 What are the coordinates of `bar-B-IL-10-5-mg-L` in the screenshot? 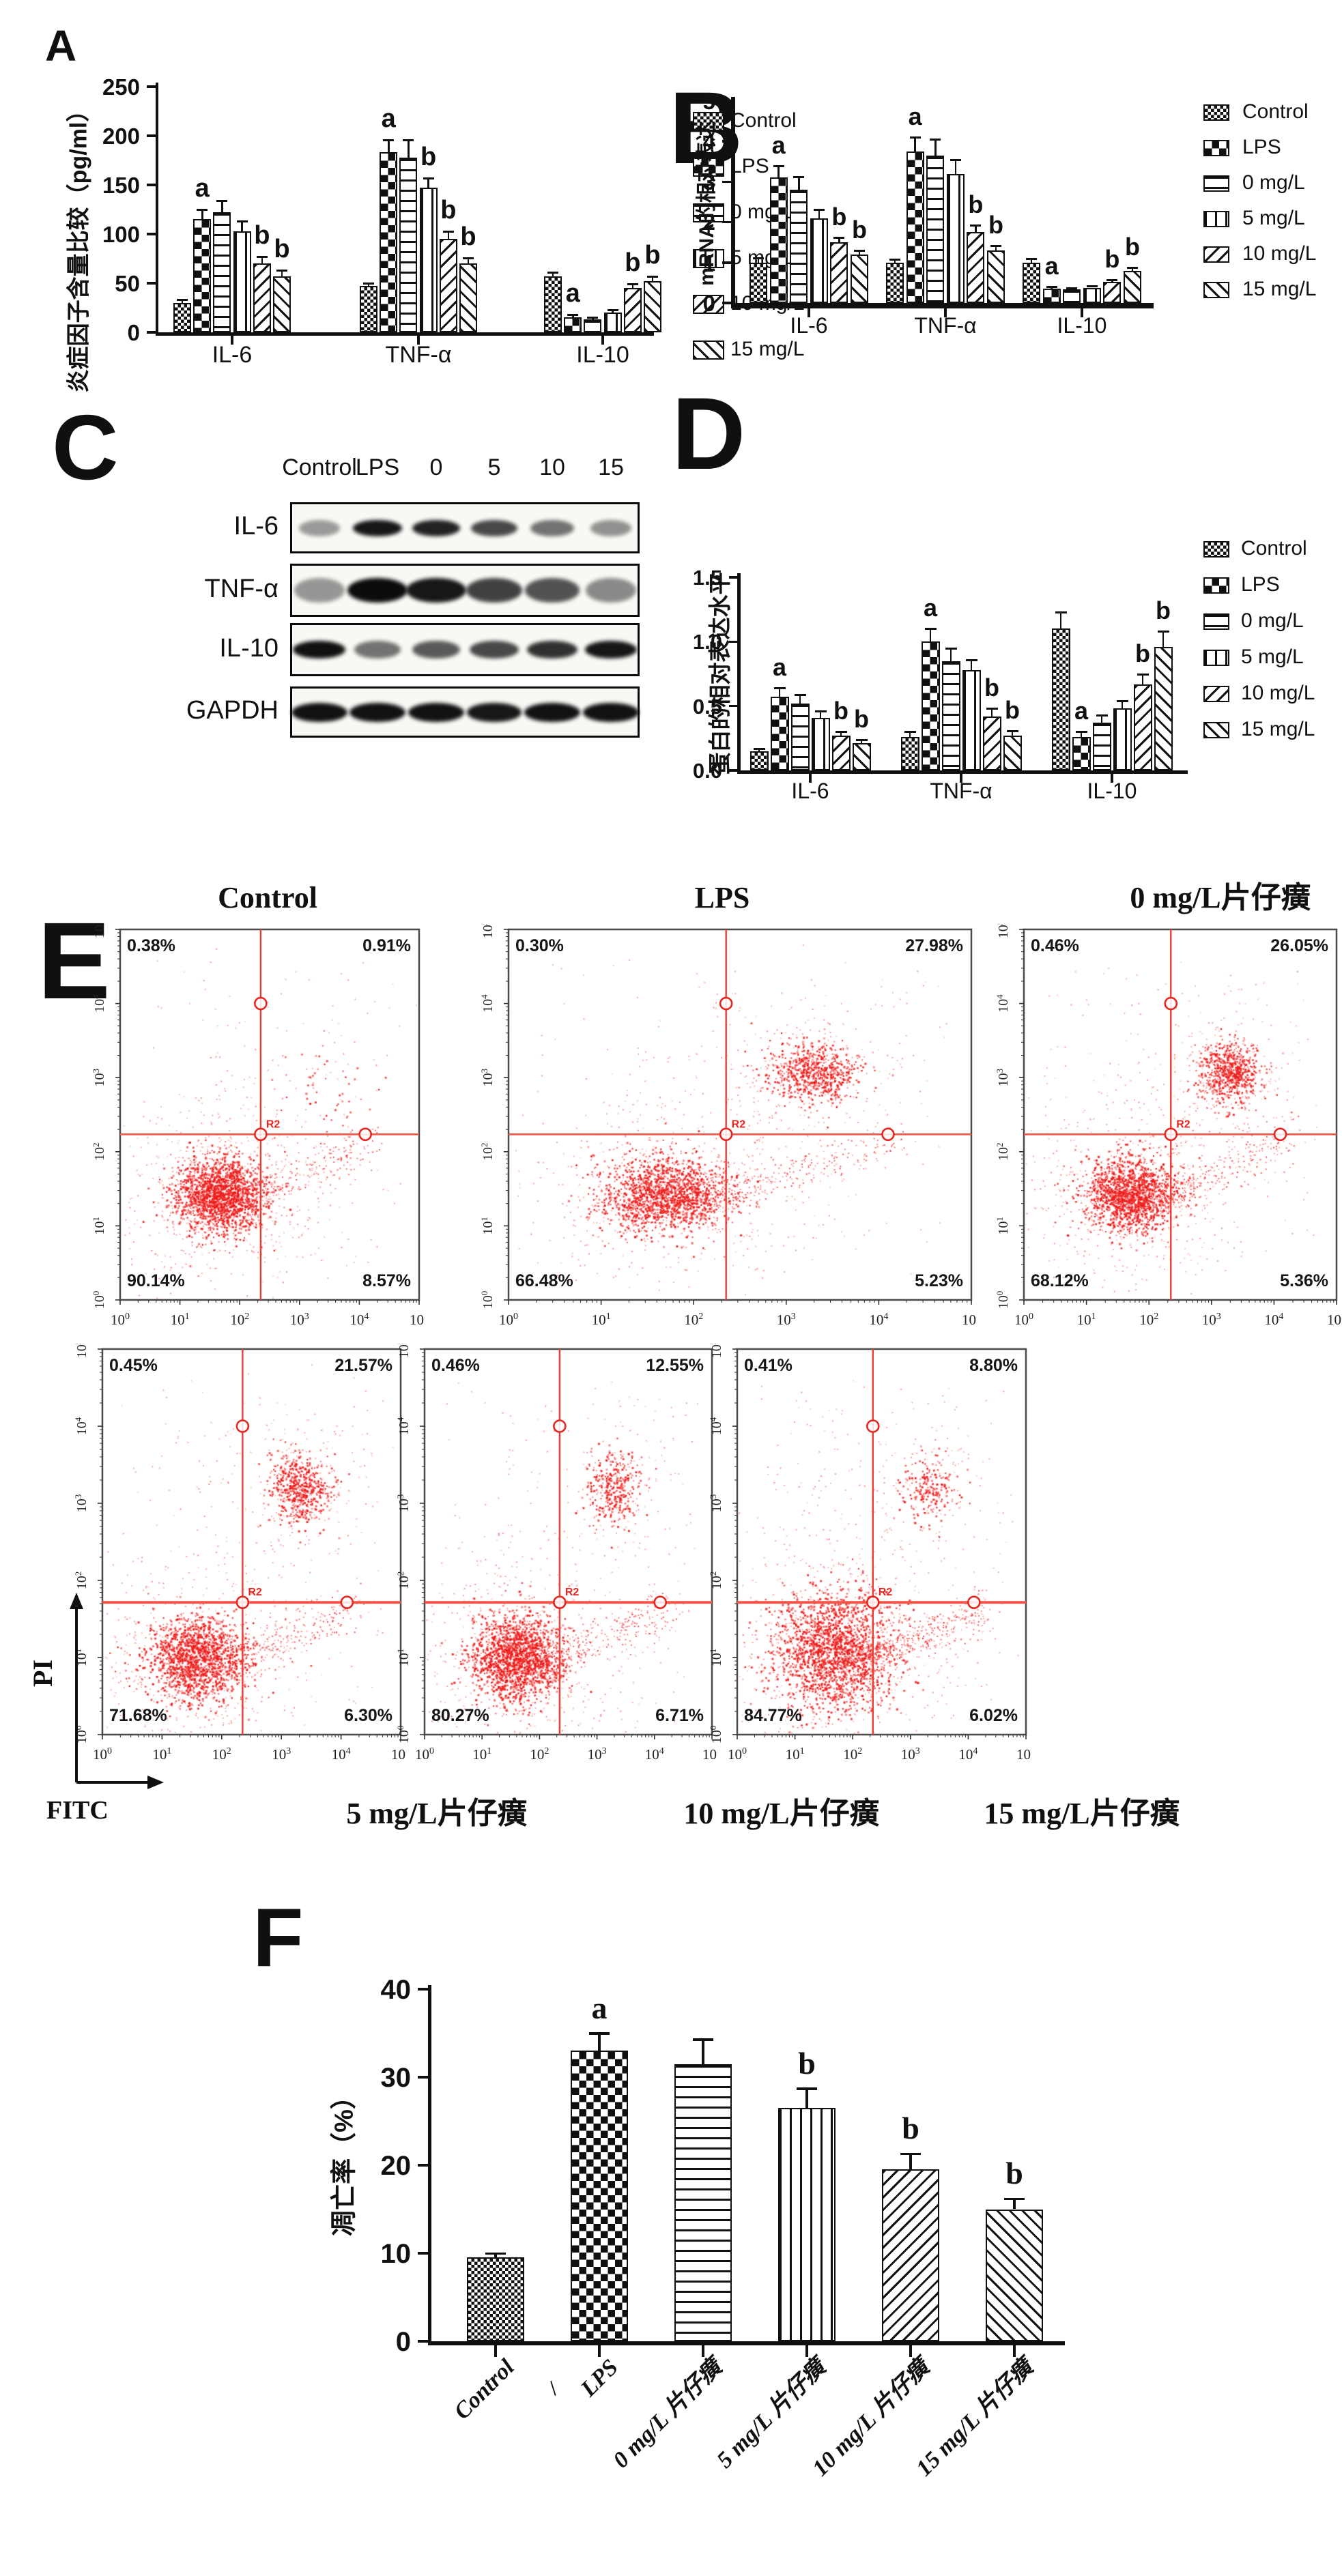 It's located at (1092, 295).